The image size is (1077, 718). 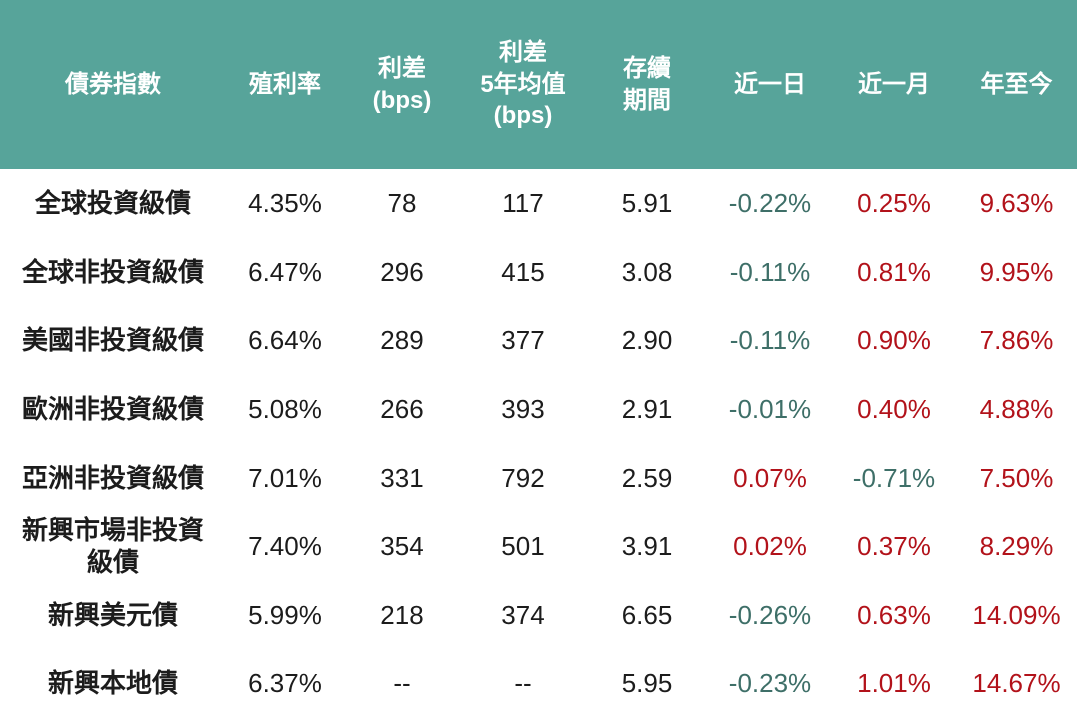 I want to click on cell-day: 0.02%, so click(x=770, y=546).